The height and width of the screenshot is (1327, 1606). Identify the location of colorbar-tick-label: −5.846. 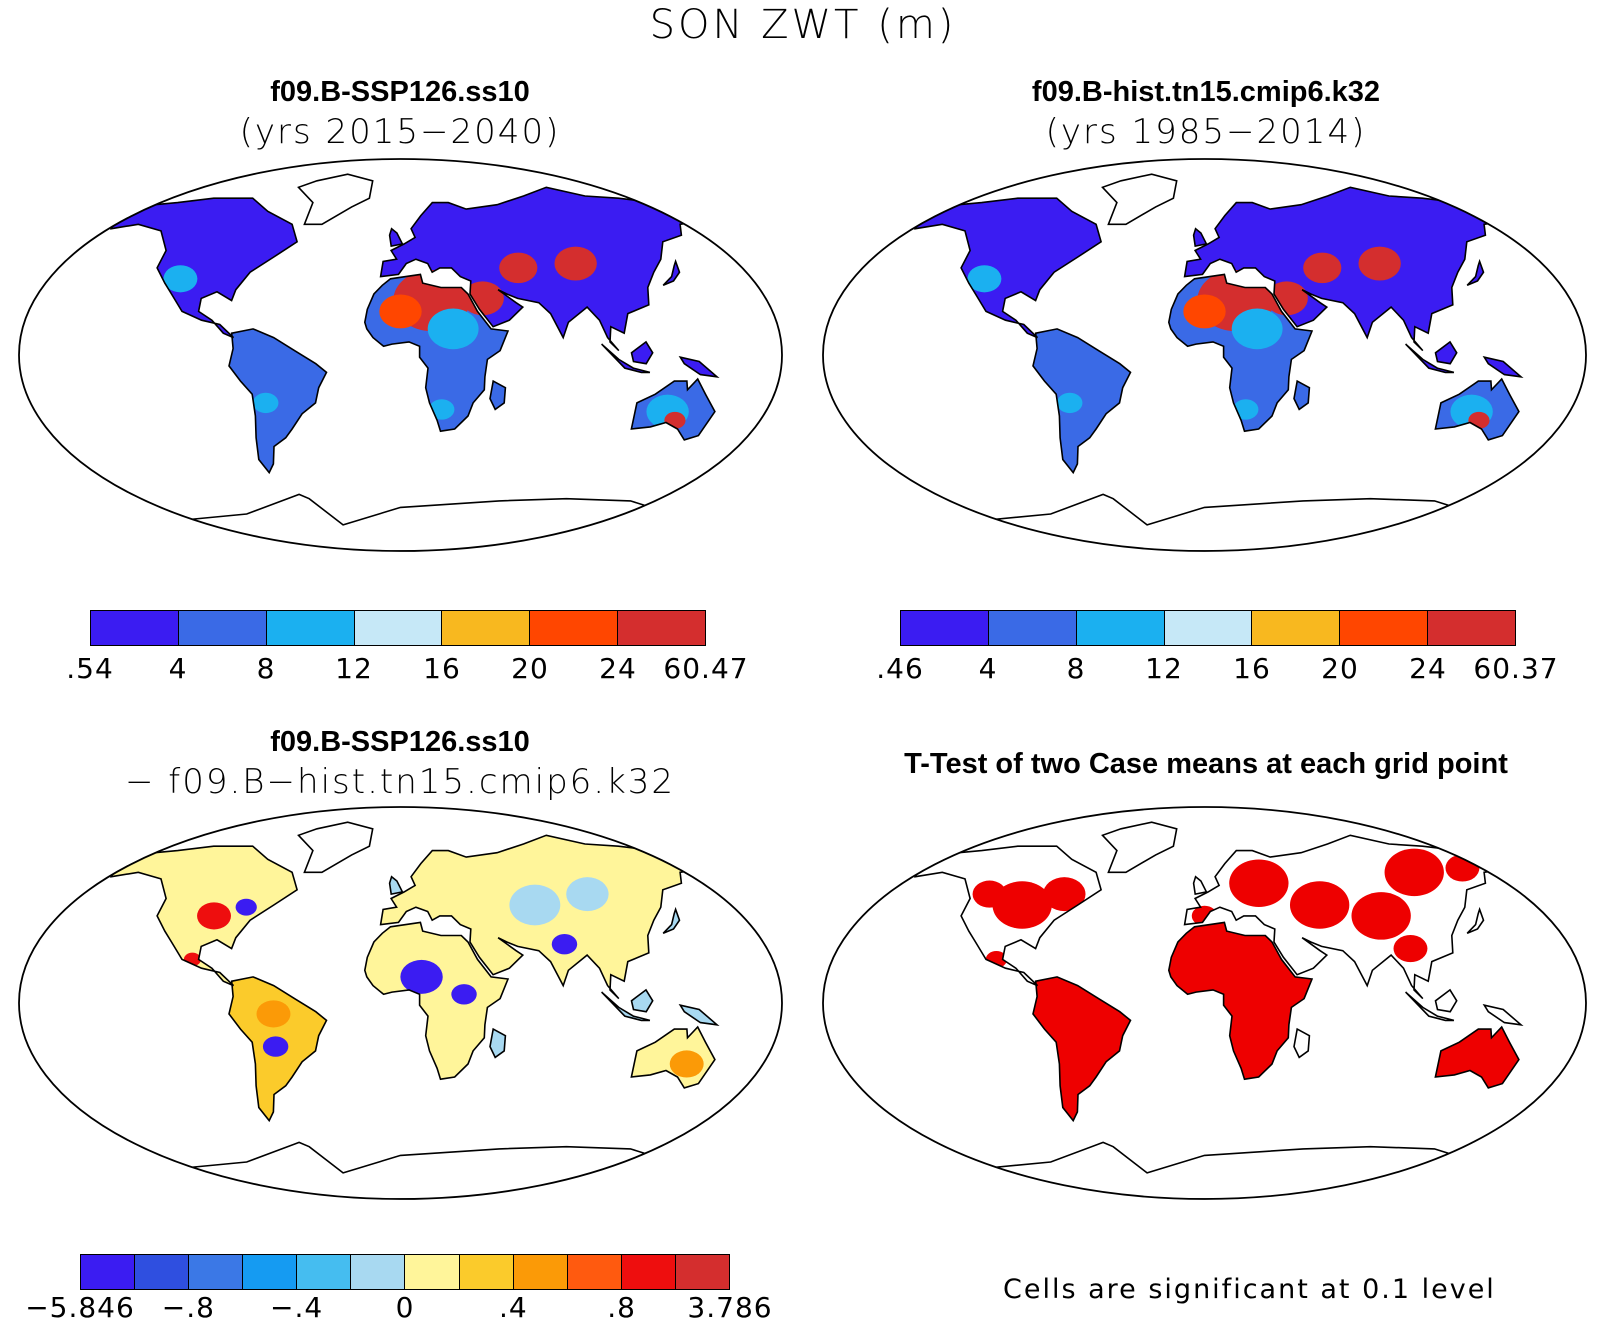
(80, 1307).